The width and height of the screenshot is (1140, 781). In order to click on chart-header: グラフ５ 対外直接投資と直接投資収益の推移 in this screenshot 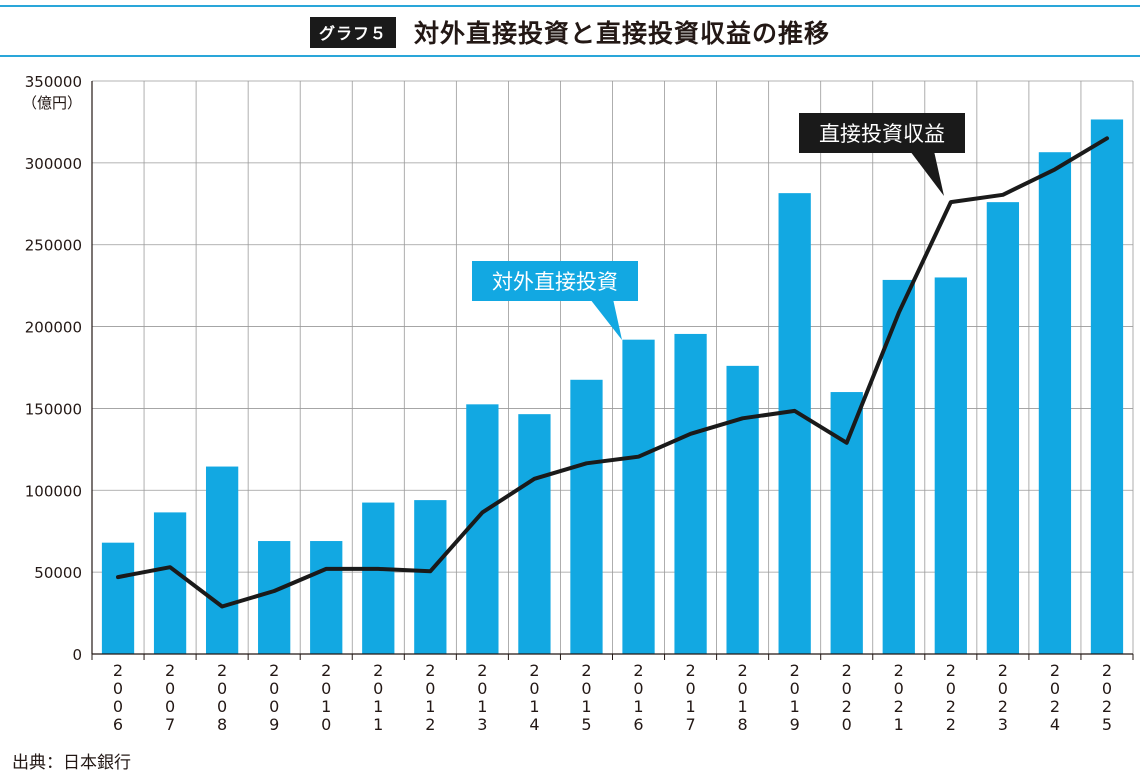, I will do `click(570, 32)`.